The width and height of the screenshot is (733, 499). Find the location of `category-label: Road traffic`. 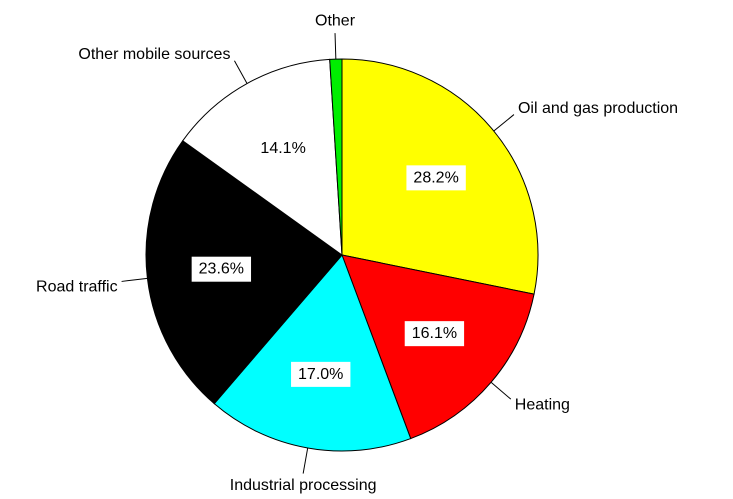

category-label: Road traffic is located at coordinates (77, 287).